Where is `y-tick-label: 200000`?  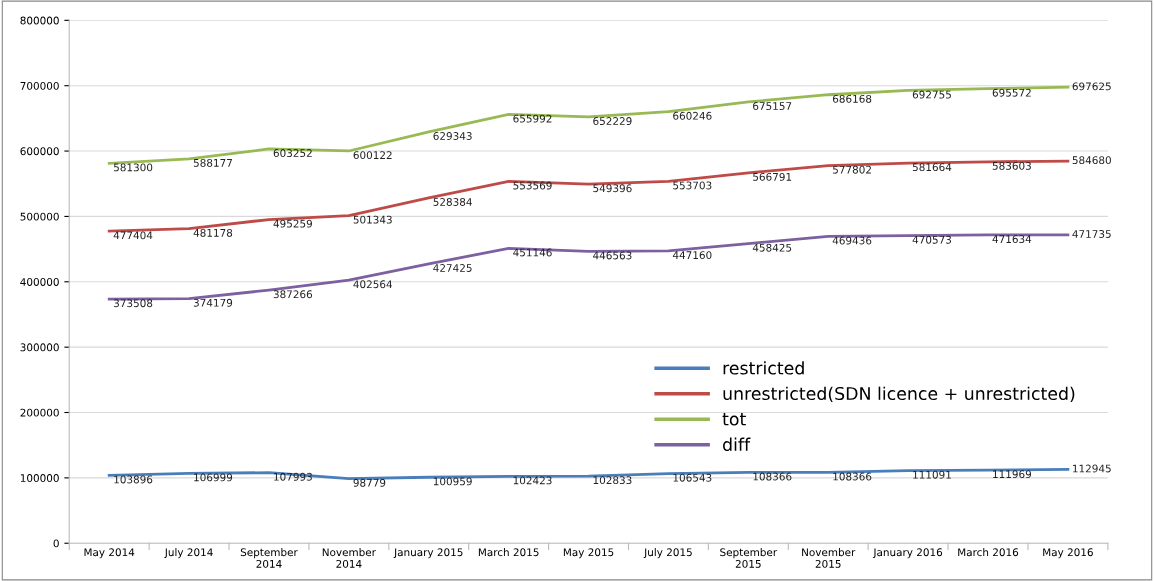 y-tick-label: 200000 is located at coordinates (39, 412).